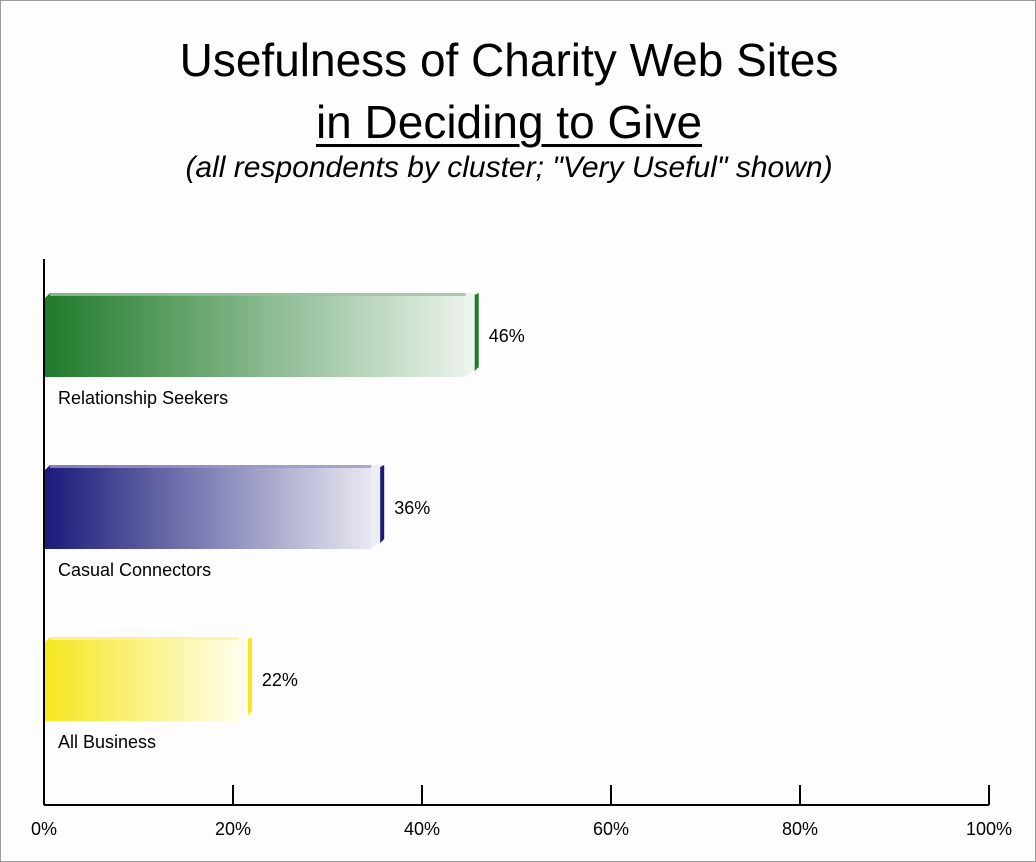 This screenshot has height=862, width=1036. Describe the element at coordinates (44, 829) in the screenshot. I see `x-tick-label-0: 0%` at that location.